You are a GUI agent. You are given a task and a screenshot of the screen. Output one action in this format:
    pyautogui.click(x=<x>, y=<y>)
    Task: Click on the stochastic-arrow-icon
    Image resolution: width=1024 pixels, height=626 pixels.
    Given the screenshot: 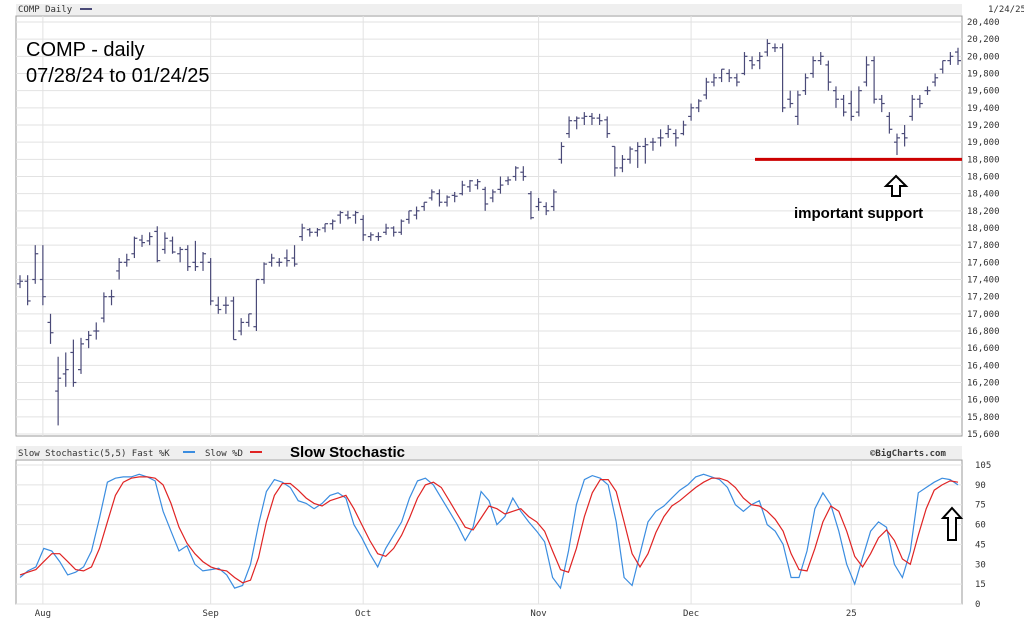 What is the action you would take?
    pyautogui.click(x=952, y=523)
    